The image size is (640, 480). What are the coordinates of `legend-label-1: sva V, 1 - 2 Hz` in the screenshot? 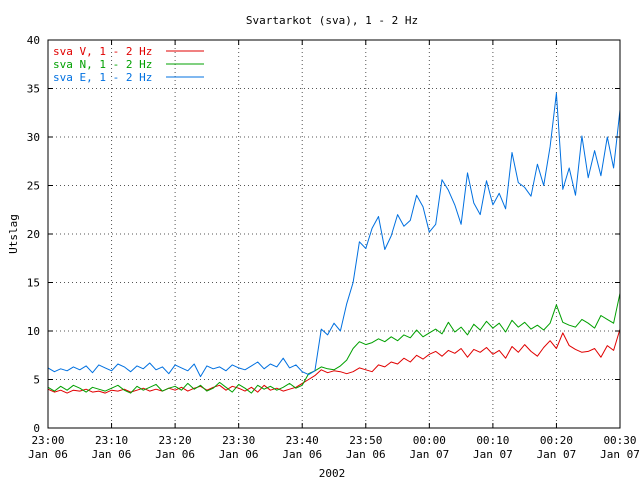 It's located at (102, 51).